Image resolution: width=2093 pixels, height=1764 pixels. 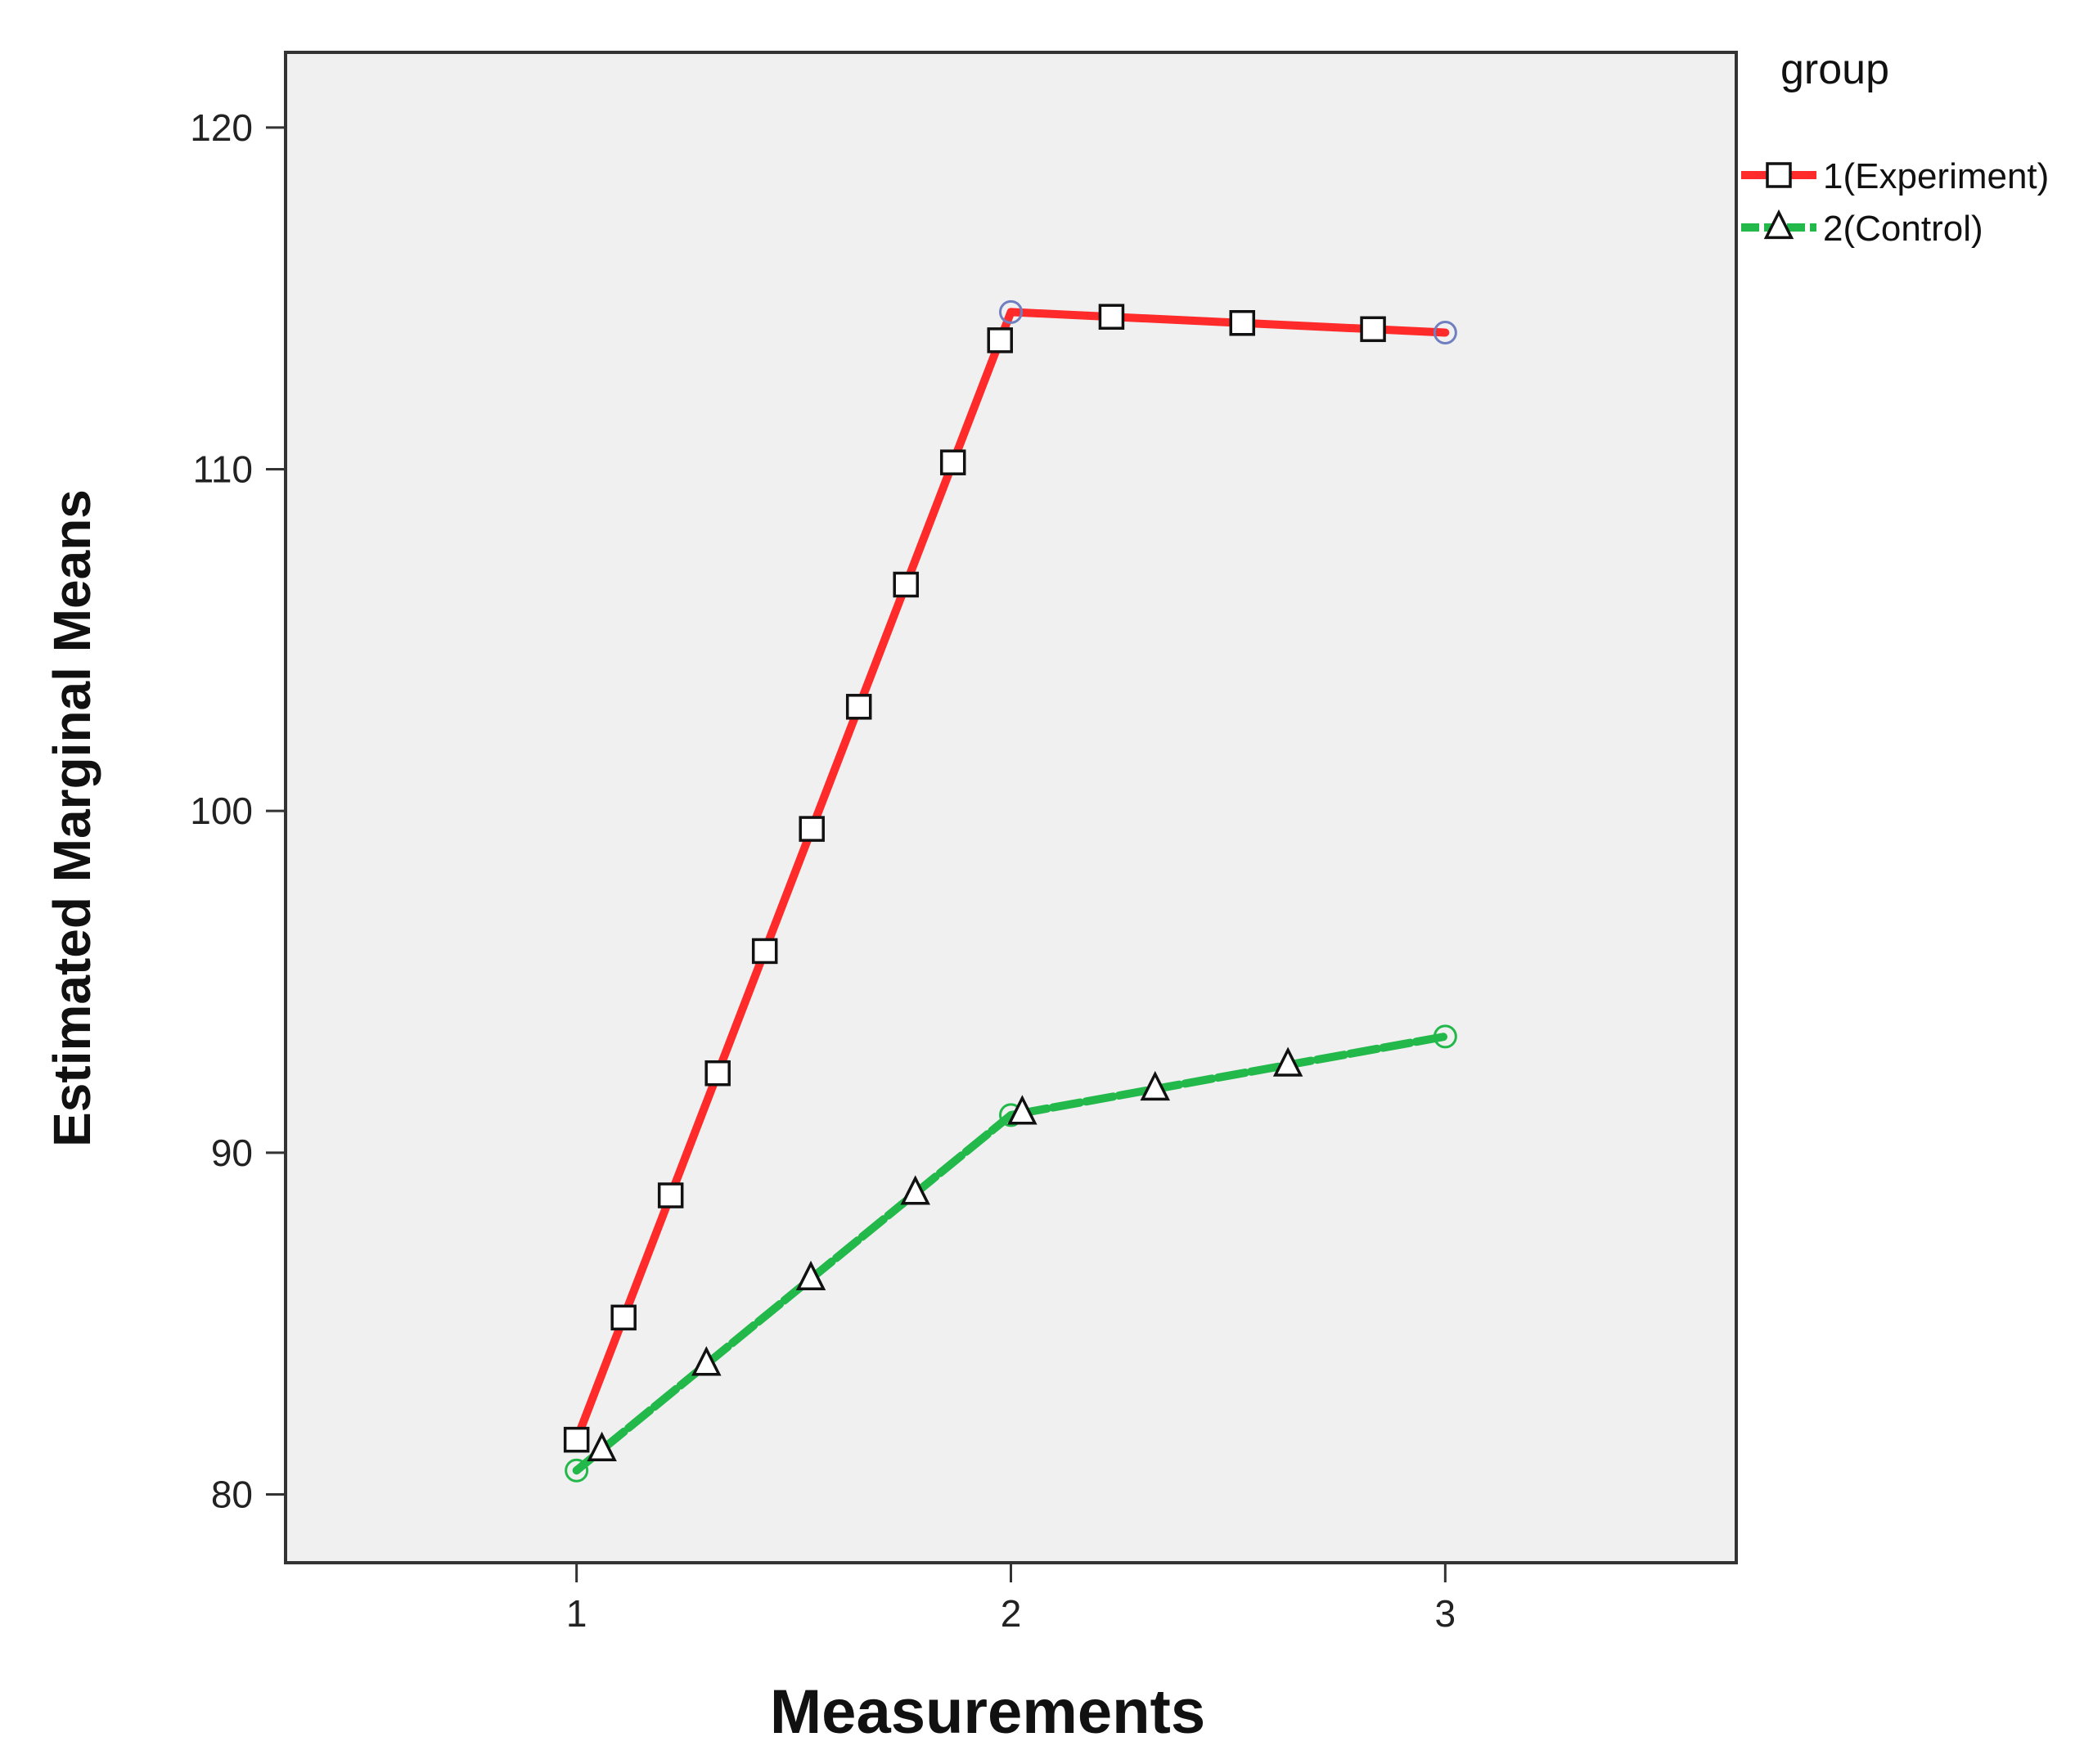 I want to click on legend-title: group, so click(x=1834, y=70).